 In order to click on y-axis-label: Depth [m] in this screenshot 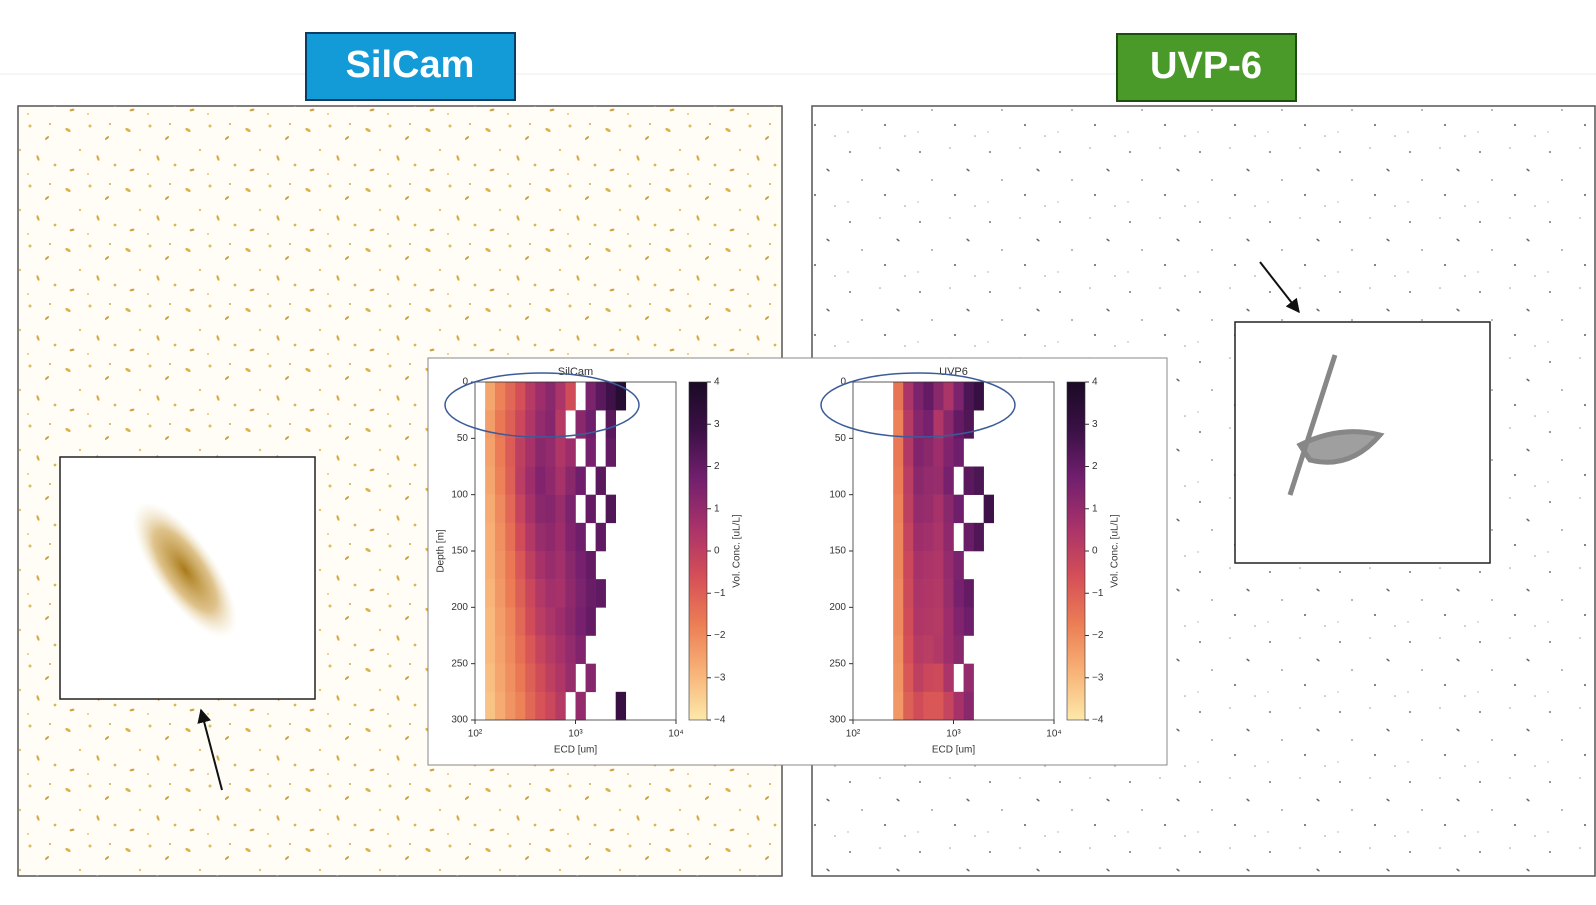, I will do `click(441, 551)`.